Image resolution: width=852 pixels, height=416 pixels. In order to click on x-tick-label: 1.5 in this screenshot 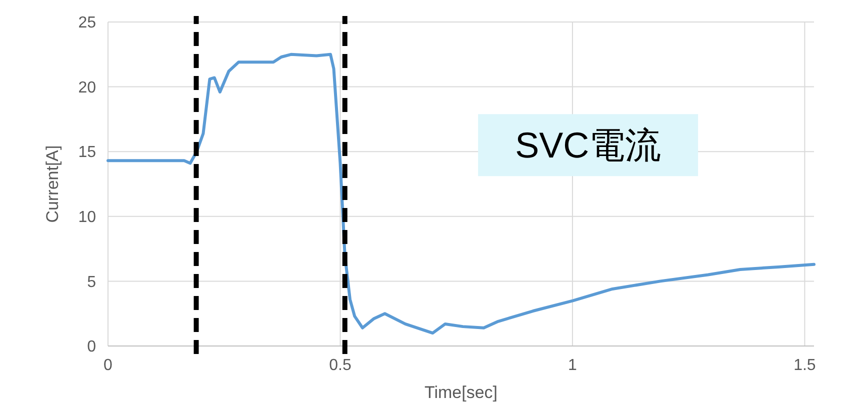, I will do `click(805, 365)`.